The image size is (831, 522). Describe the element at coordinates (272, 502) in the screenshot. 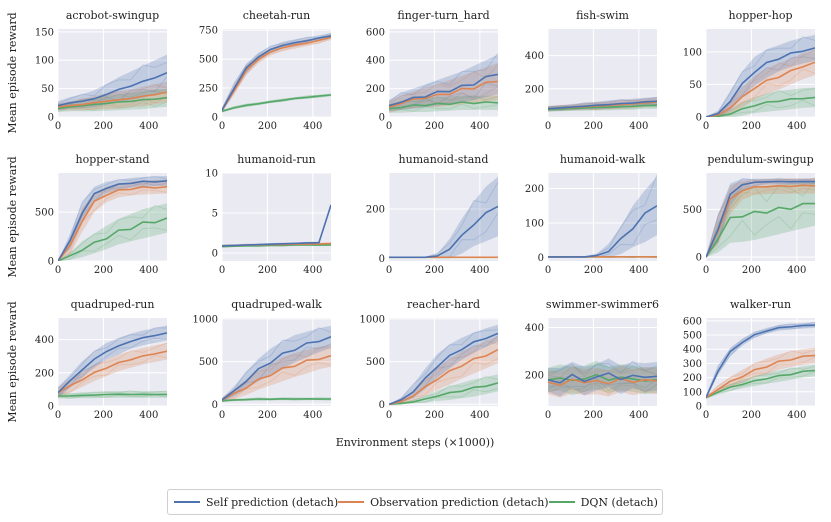

I see `legend-label-self: Self prediction (detach)` at that location.